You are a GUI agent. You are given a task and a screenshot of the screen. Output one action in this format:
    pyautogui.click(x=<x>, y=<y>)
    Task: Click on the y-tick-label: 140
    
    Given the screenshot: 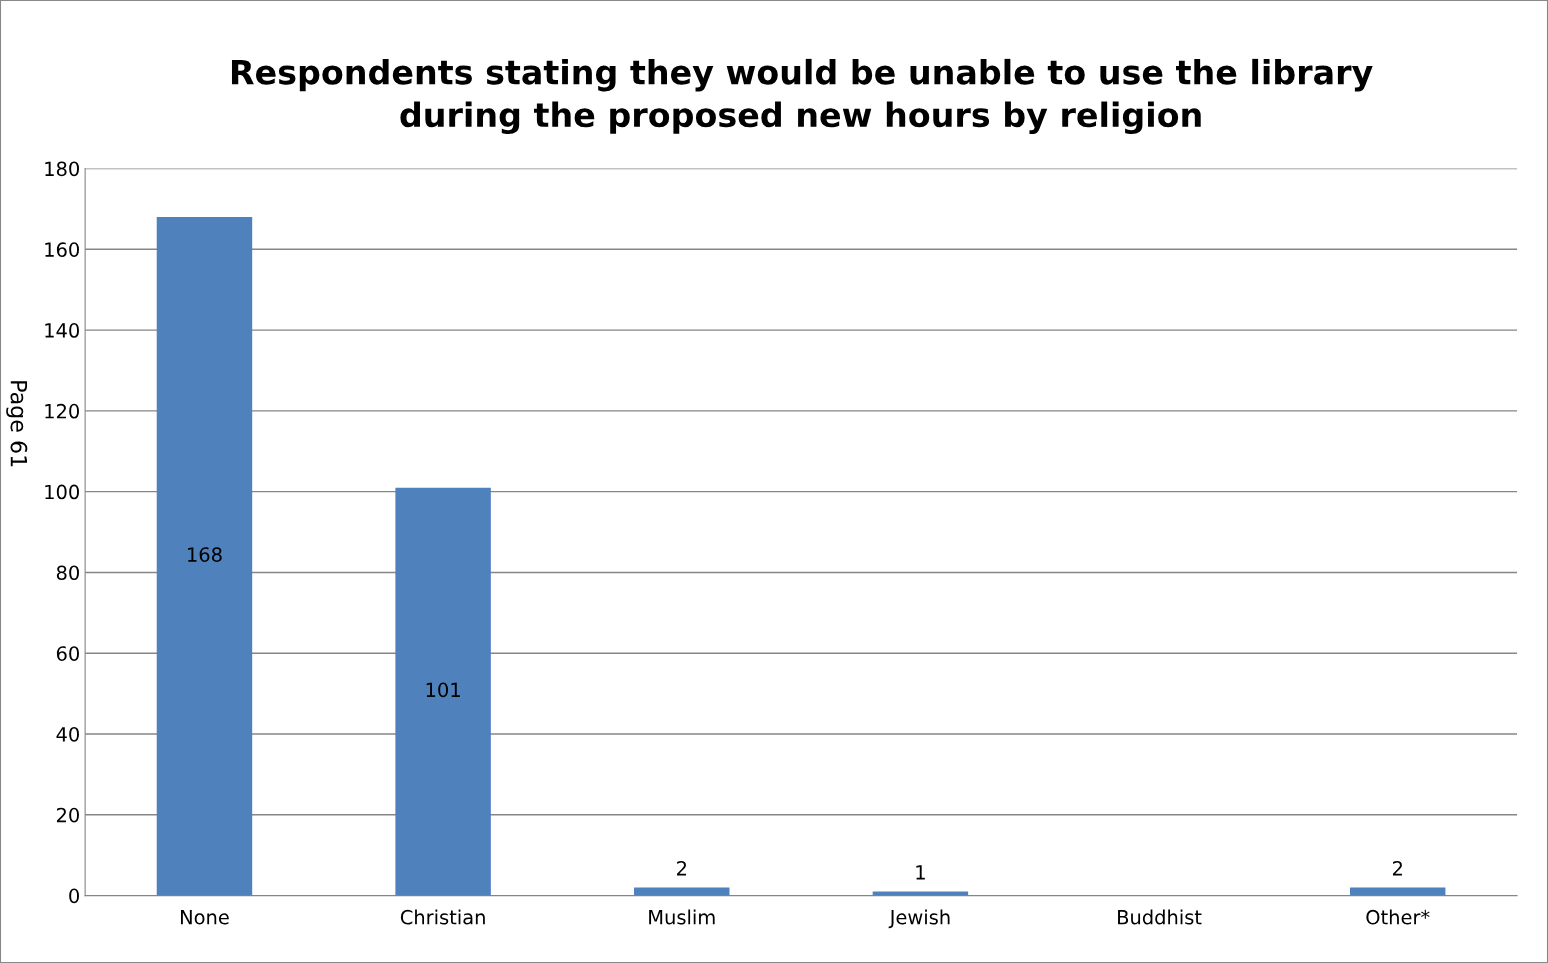 What is the action you would take?
    pyautogui.click(x=62, y=330)
    